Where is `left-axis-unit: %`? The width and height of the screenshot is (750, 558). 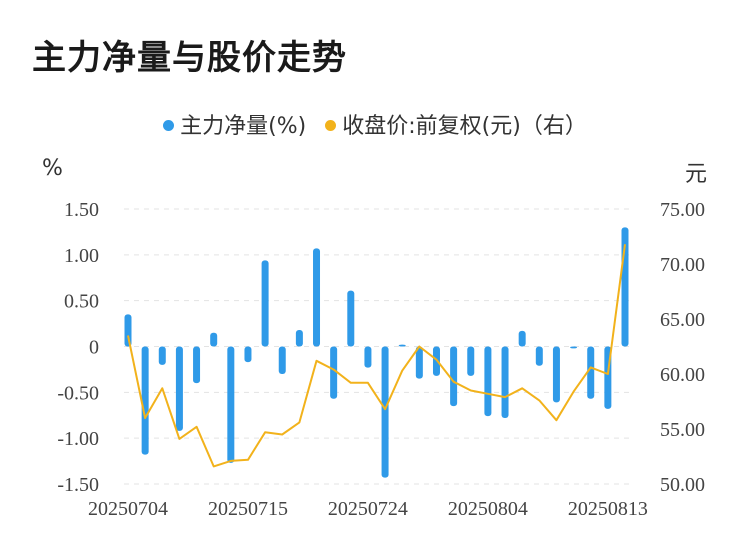 left-axis-unit: % is located at coordinates (52, 168).